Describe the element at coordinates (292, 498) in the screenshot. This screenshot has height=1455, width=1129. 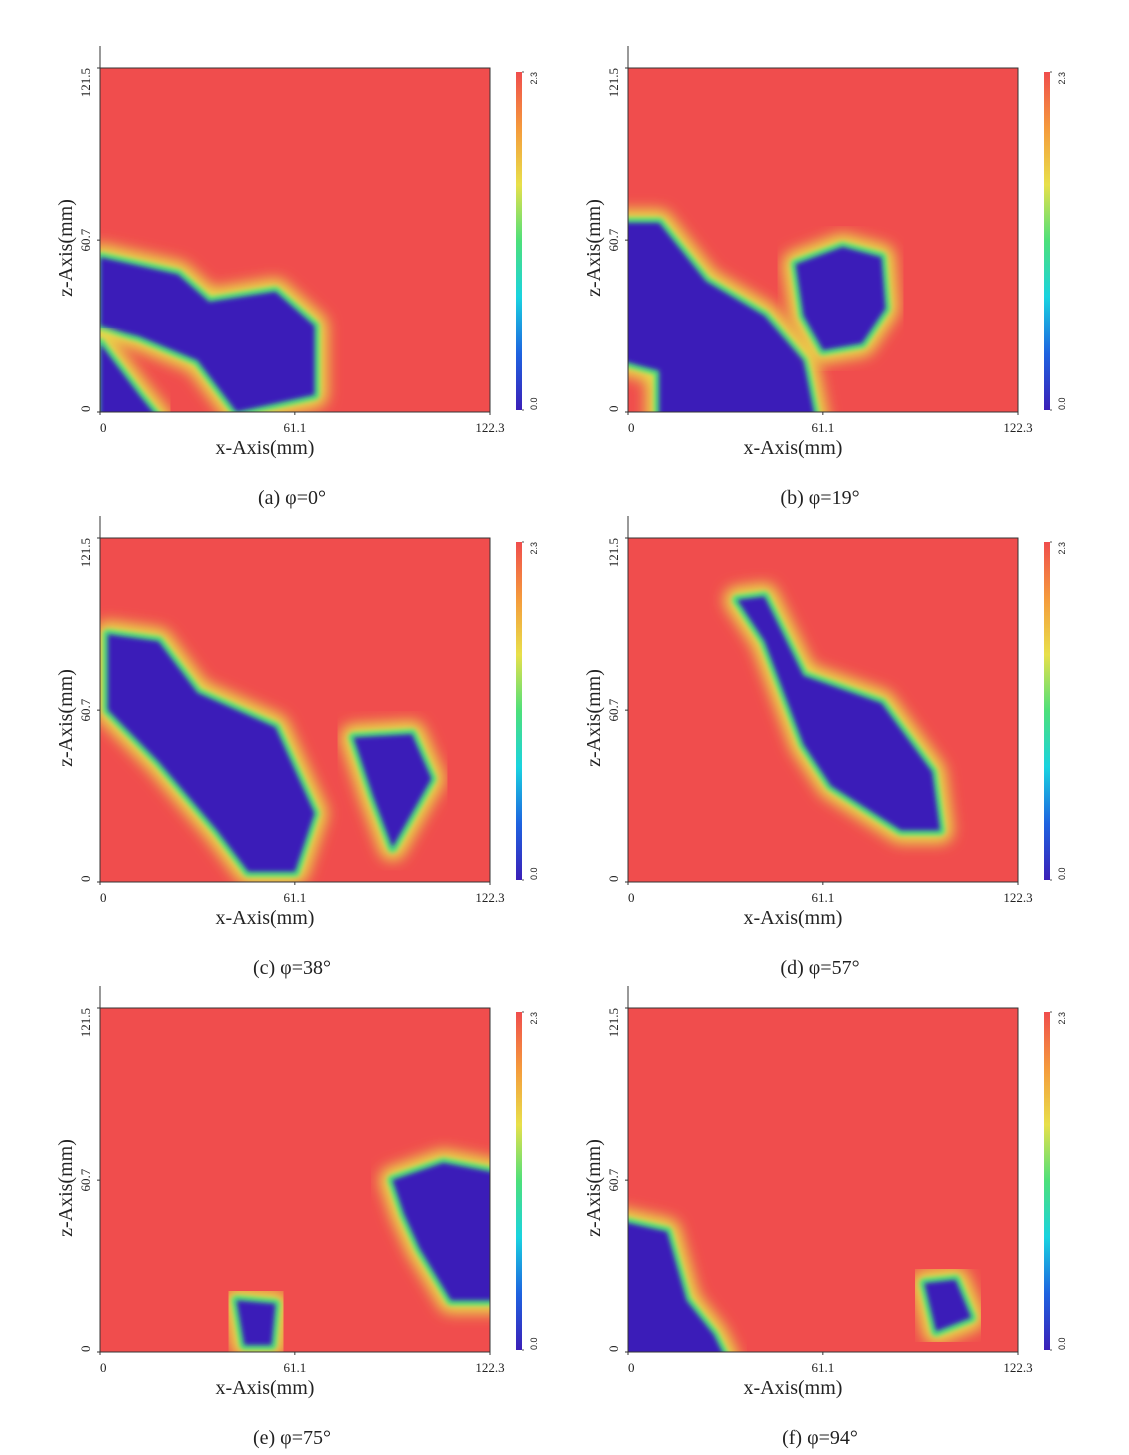
I see `caption: (a) φ=0°` at that location.